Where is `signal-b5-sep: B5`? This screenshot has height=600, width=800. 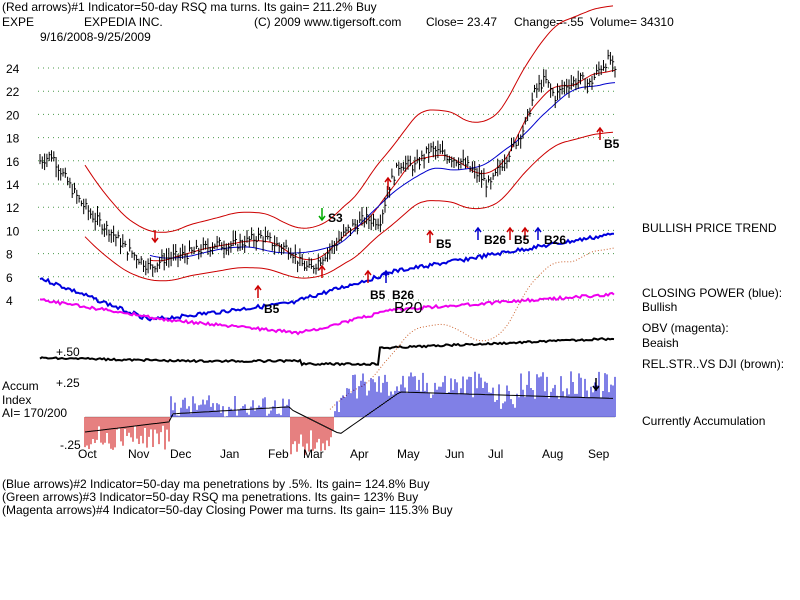 signal-b5-sep: B5 is located at coordinates (612, 144).